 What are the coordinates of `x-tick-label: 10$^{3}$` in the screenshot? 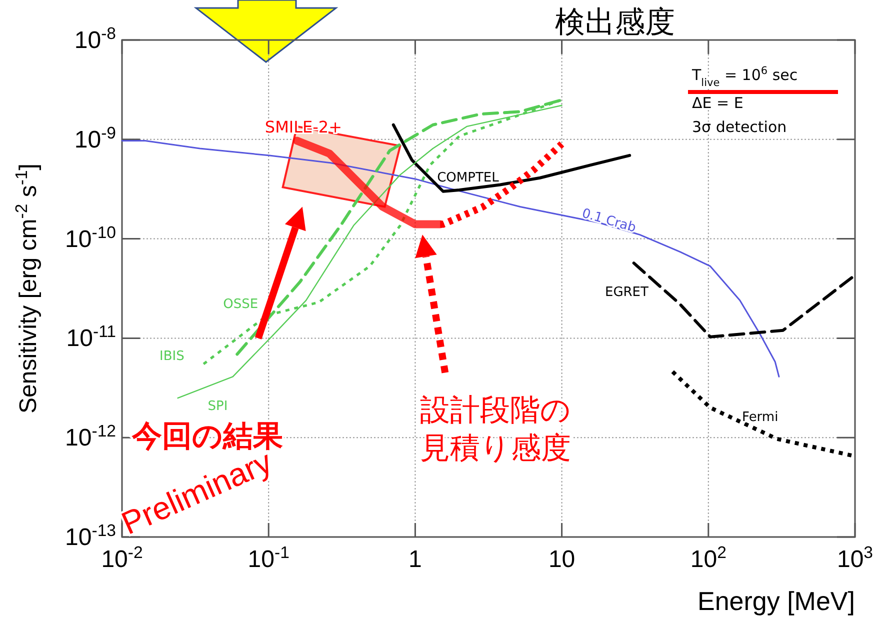 It's located at (855, 557).